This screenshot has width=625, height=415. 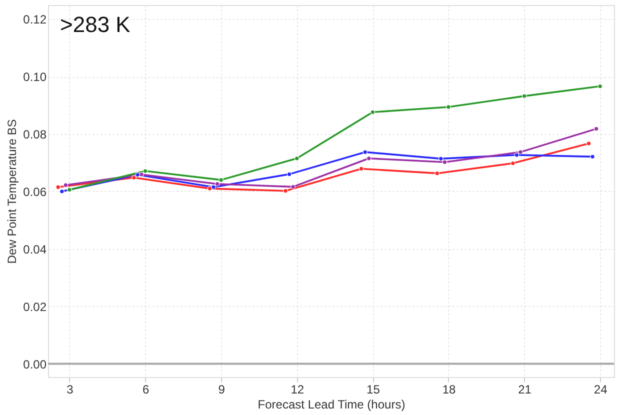 I want to click on y-tick-label: 0.02, so click(x=35, y=307).